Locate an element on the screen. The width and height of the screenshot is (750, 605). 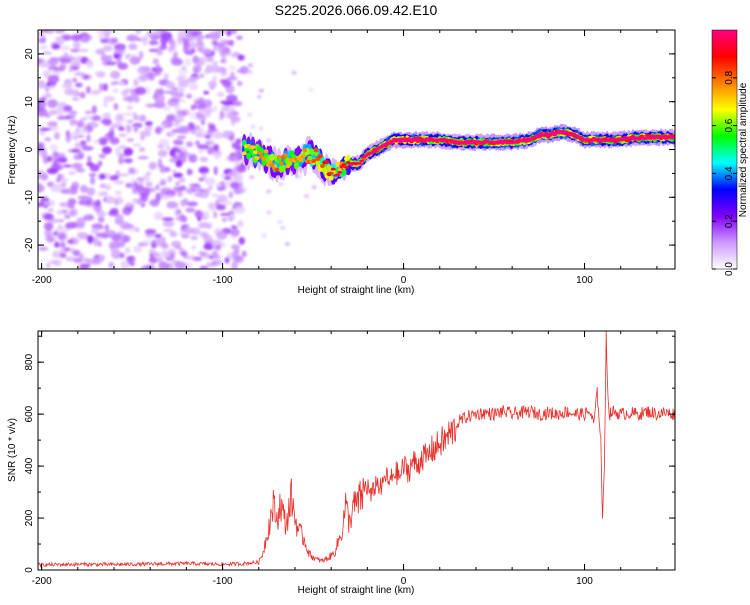
spectrogram-ytick-label: 20 is located at coordinates (29, 54).